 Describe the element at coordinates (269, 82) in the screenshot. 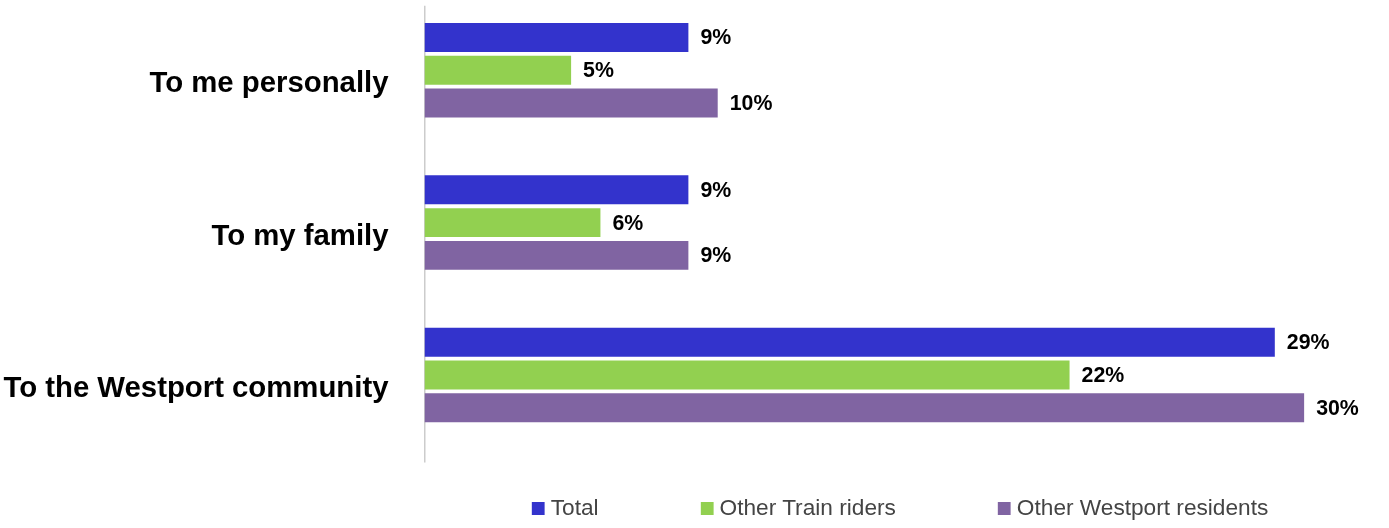

I see `y-tick-label: To me personally` at that location.